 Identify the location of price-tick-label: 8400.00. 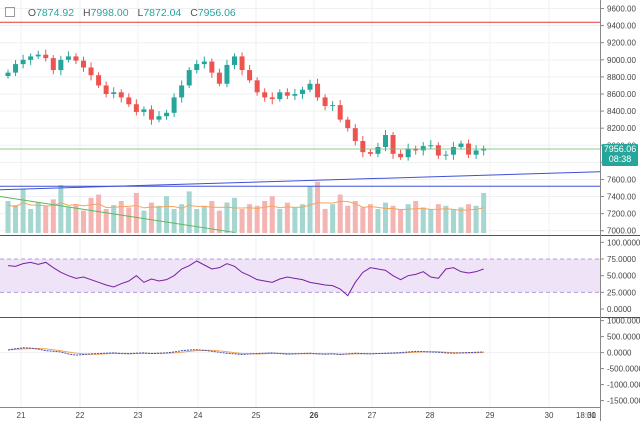
(621, 111).